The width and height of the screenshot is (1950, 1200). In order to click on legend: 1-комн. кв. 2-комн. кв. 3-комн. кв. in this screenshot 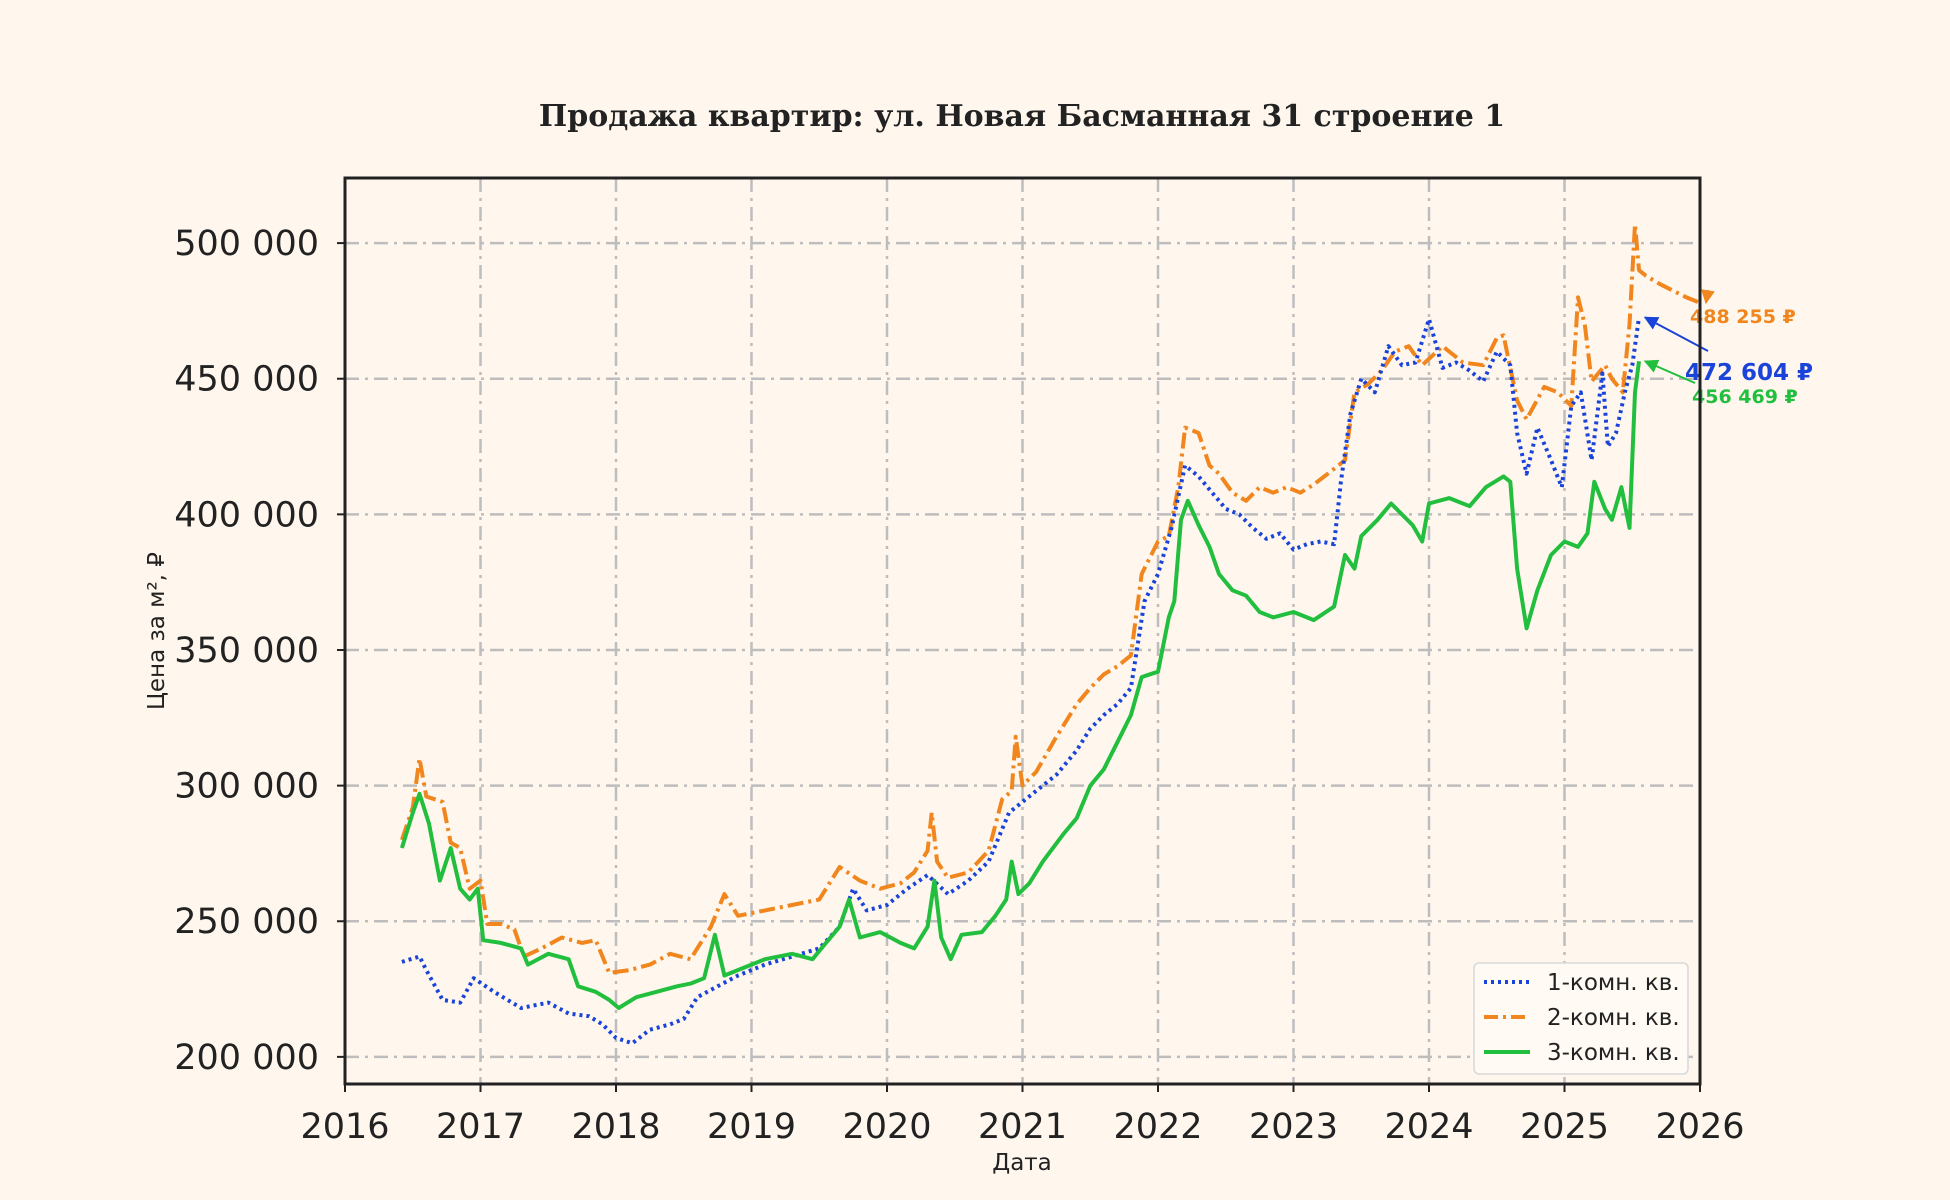, I will do `click(1581, 1018)`.